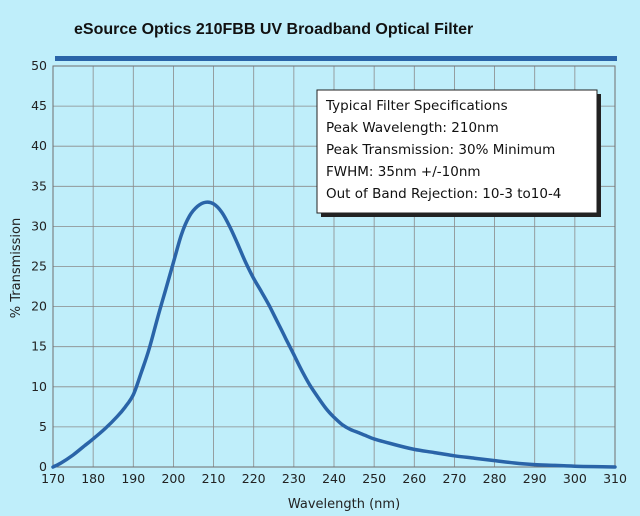 Image resolution: width=640 pixels, height=516 pixels. What do you see at coordinates (39, 65) in the screenshot?
I see `y-tick-label: 50` at bounding box center [39, 65].